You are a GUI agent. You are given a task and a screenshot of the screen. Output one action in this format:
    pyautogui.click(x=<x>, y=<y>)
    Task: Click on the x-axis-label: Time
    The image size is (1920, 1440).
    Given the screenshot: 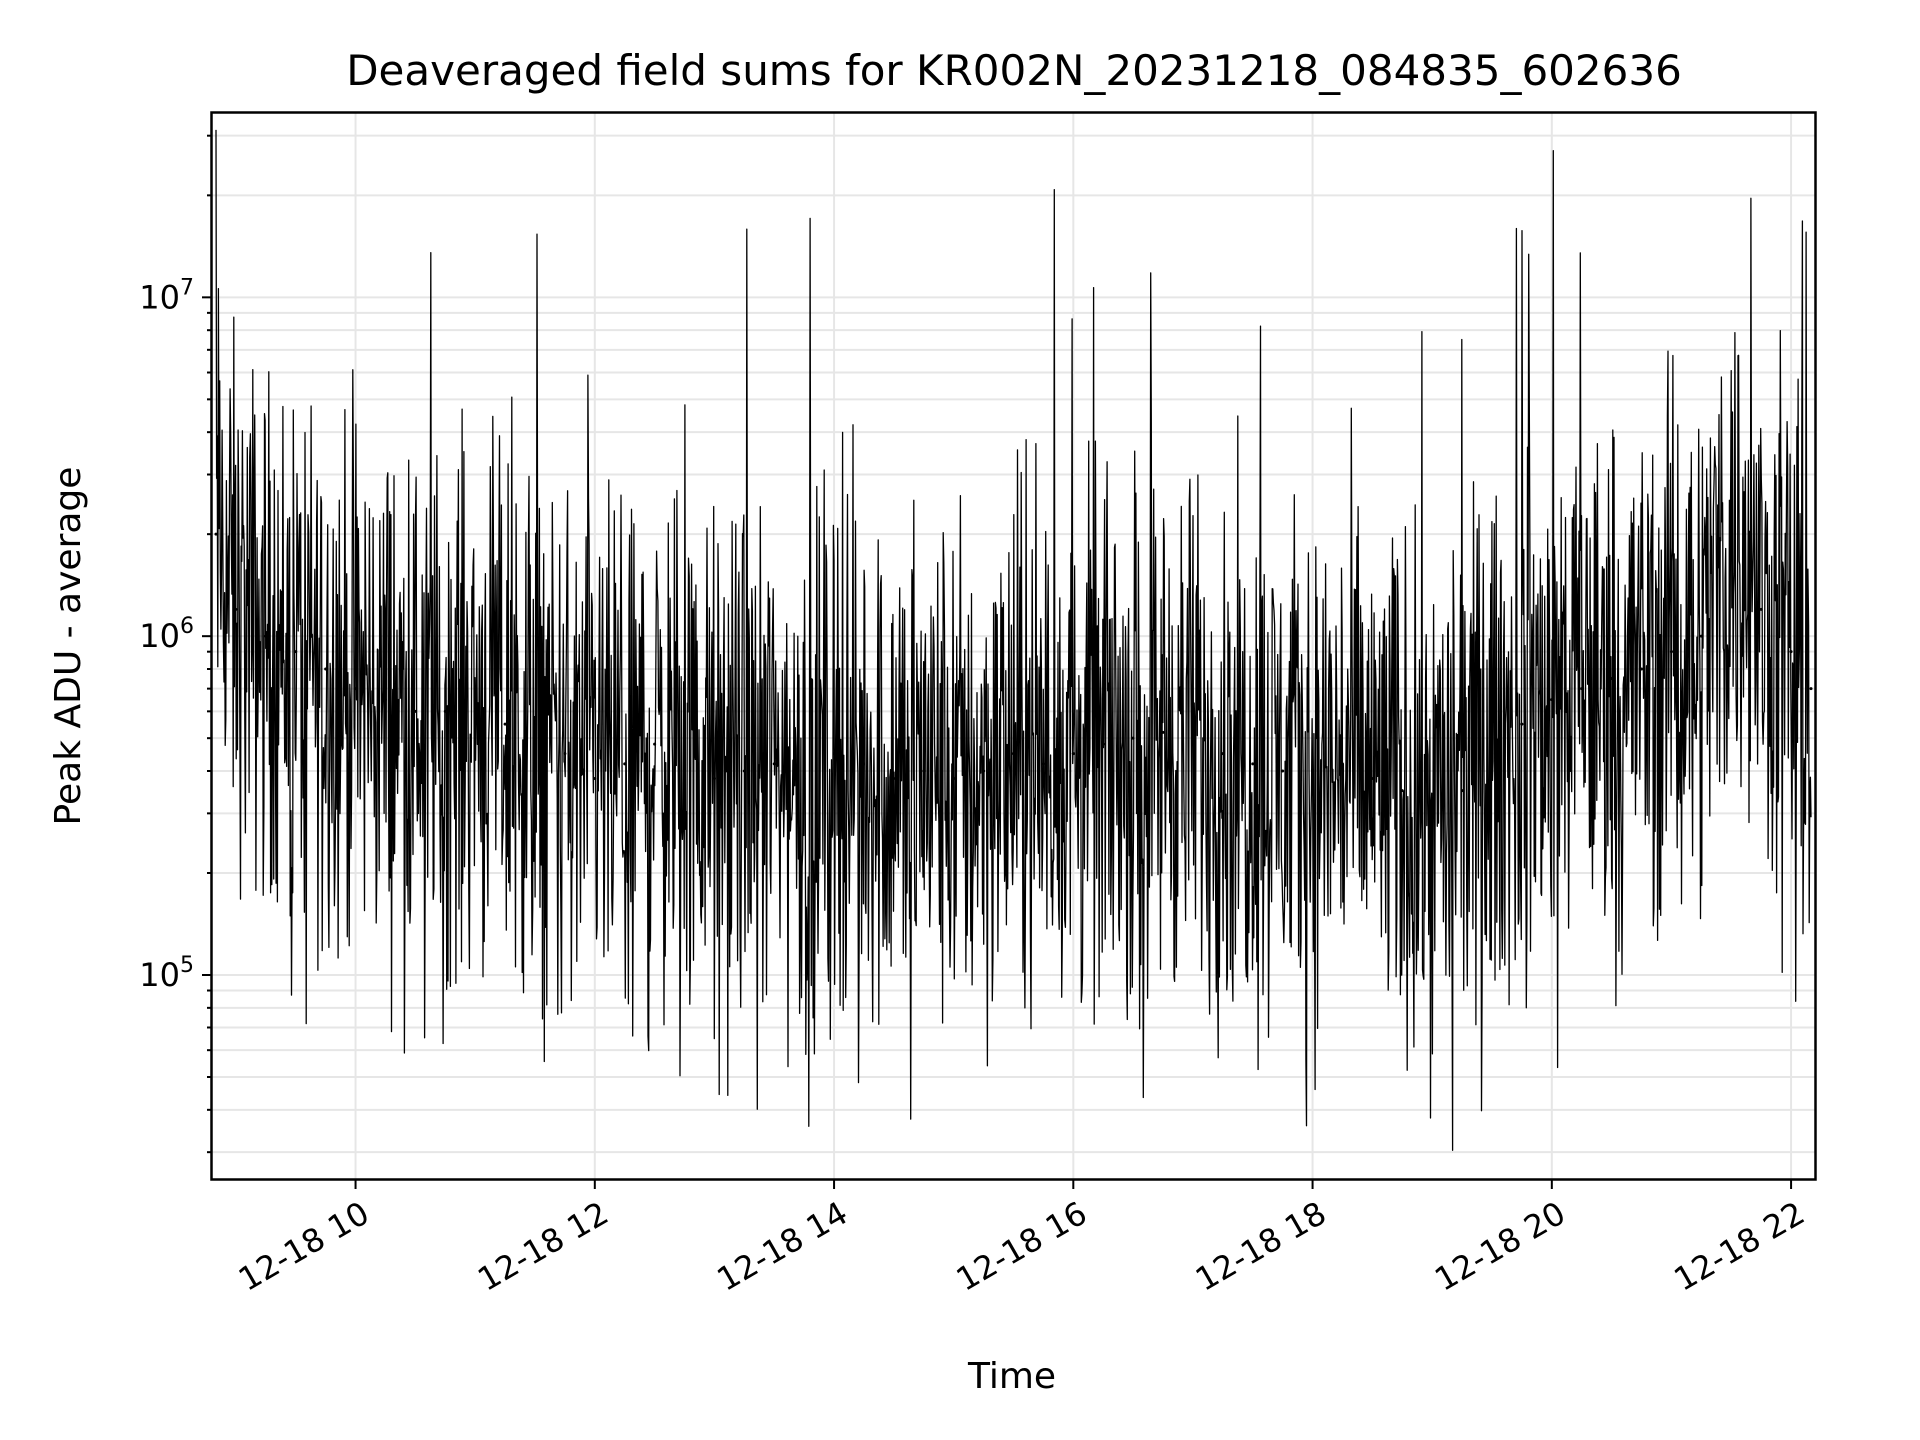 What is the action you would take?
    pyautogui.click(x=1011, y=1376)
    